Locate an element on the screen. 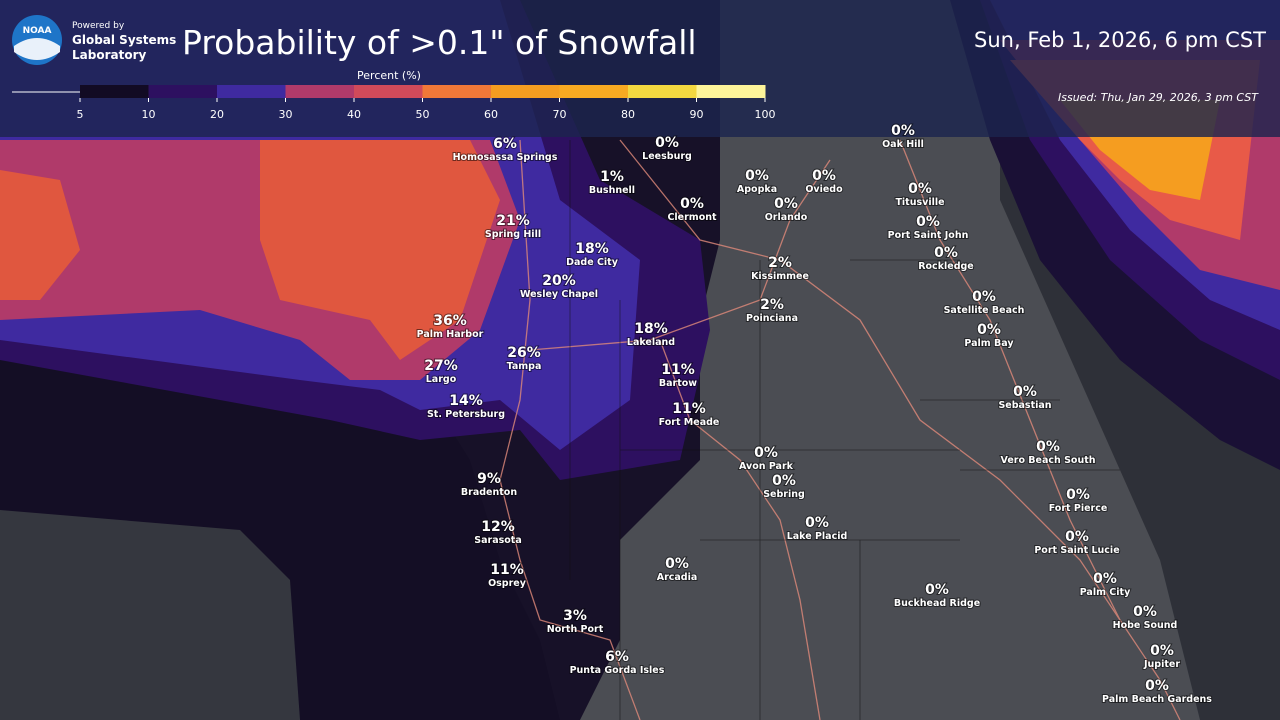 This screenshot has height=720, width=1280. city-name: Bartow is located at coordinates (678, 383).